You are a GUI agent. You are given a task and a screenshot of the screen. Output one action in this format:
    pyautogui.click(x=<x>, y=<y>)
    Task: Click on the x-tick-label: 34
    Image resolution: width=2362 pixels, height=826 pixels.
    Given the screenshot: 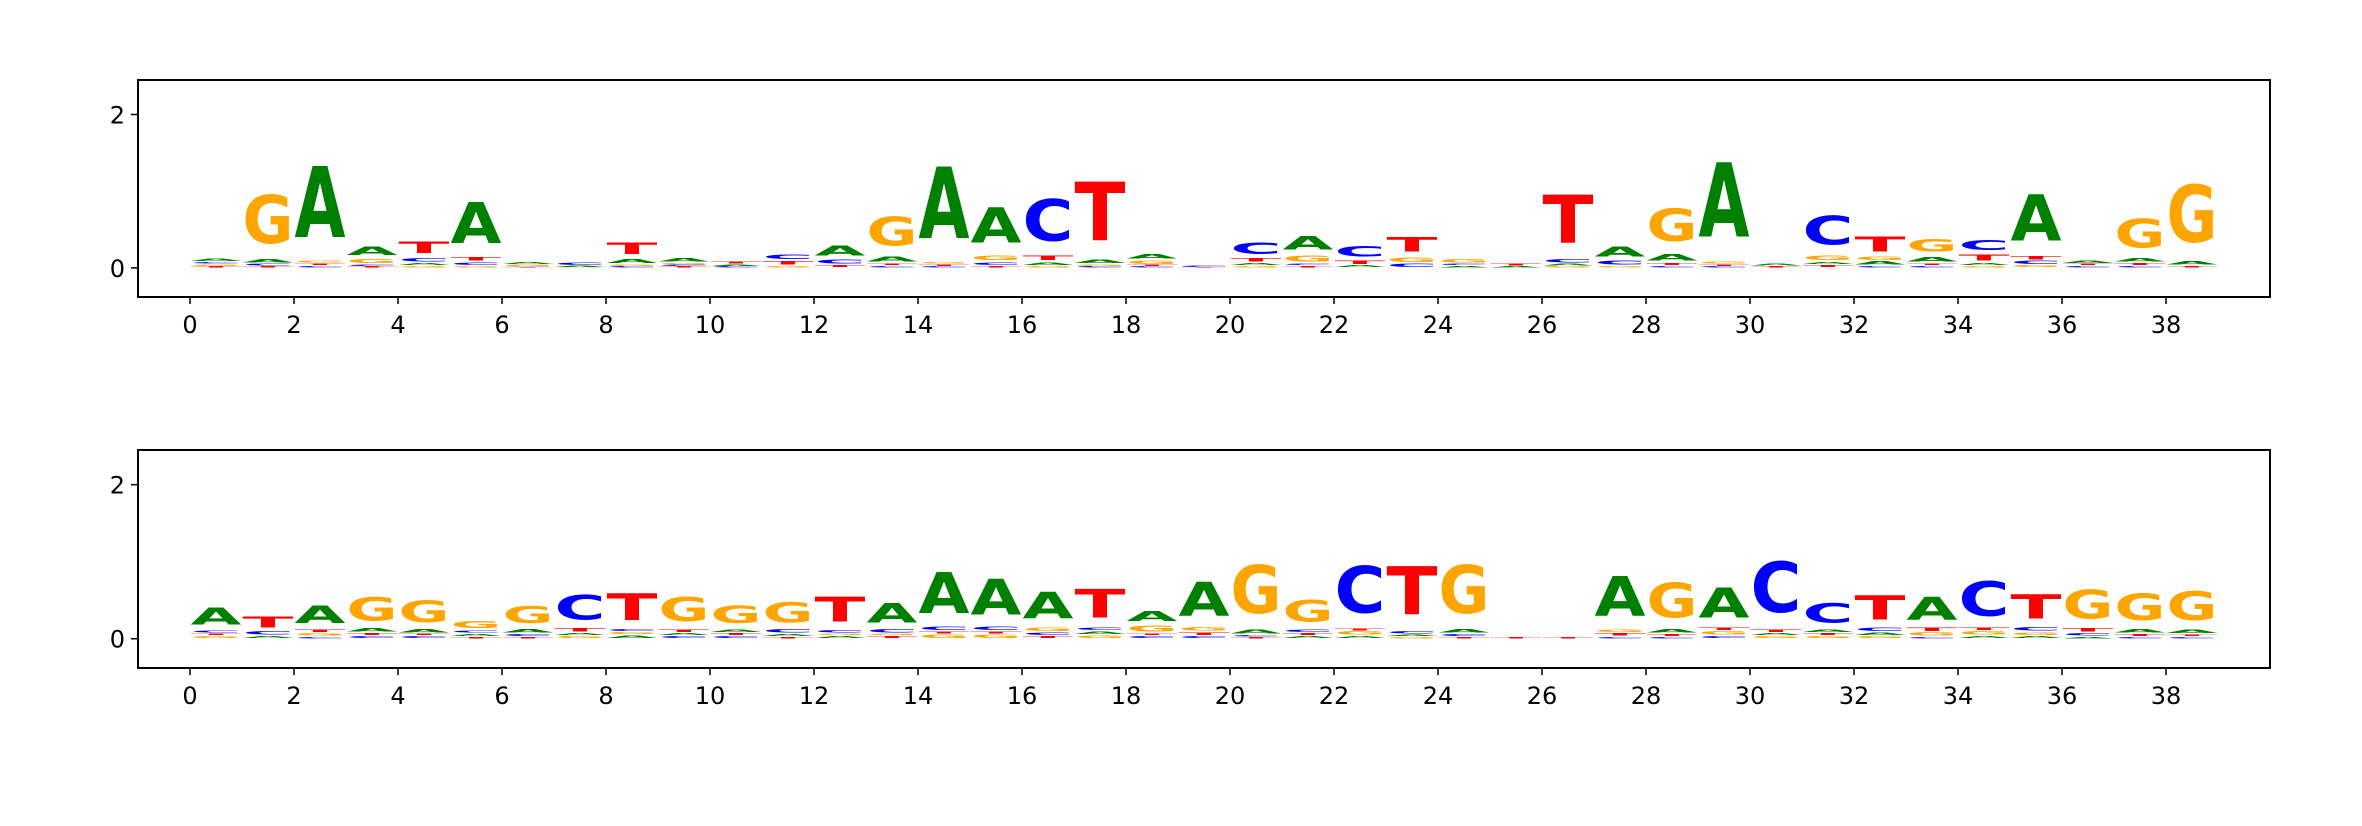 What is the action you would take?
    pyautogui.click(x=1958, y=325)
    